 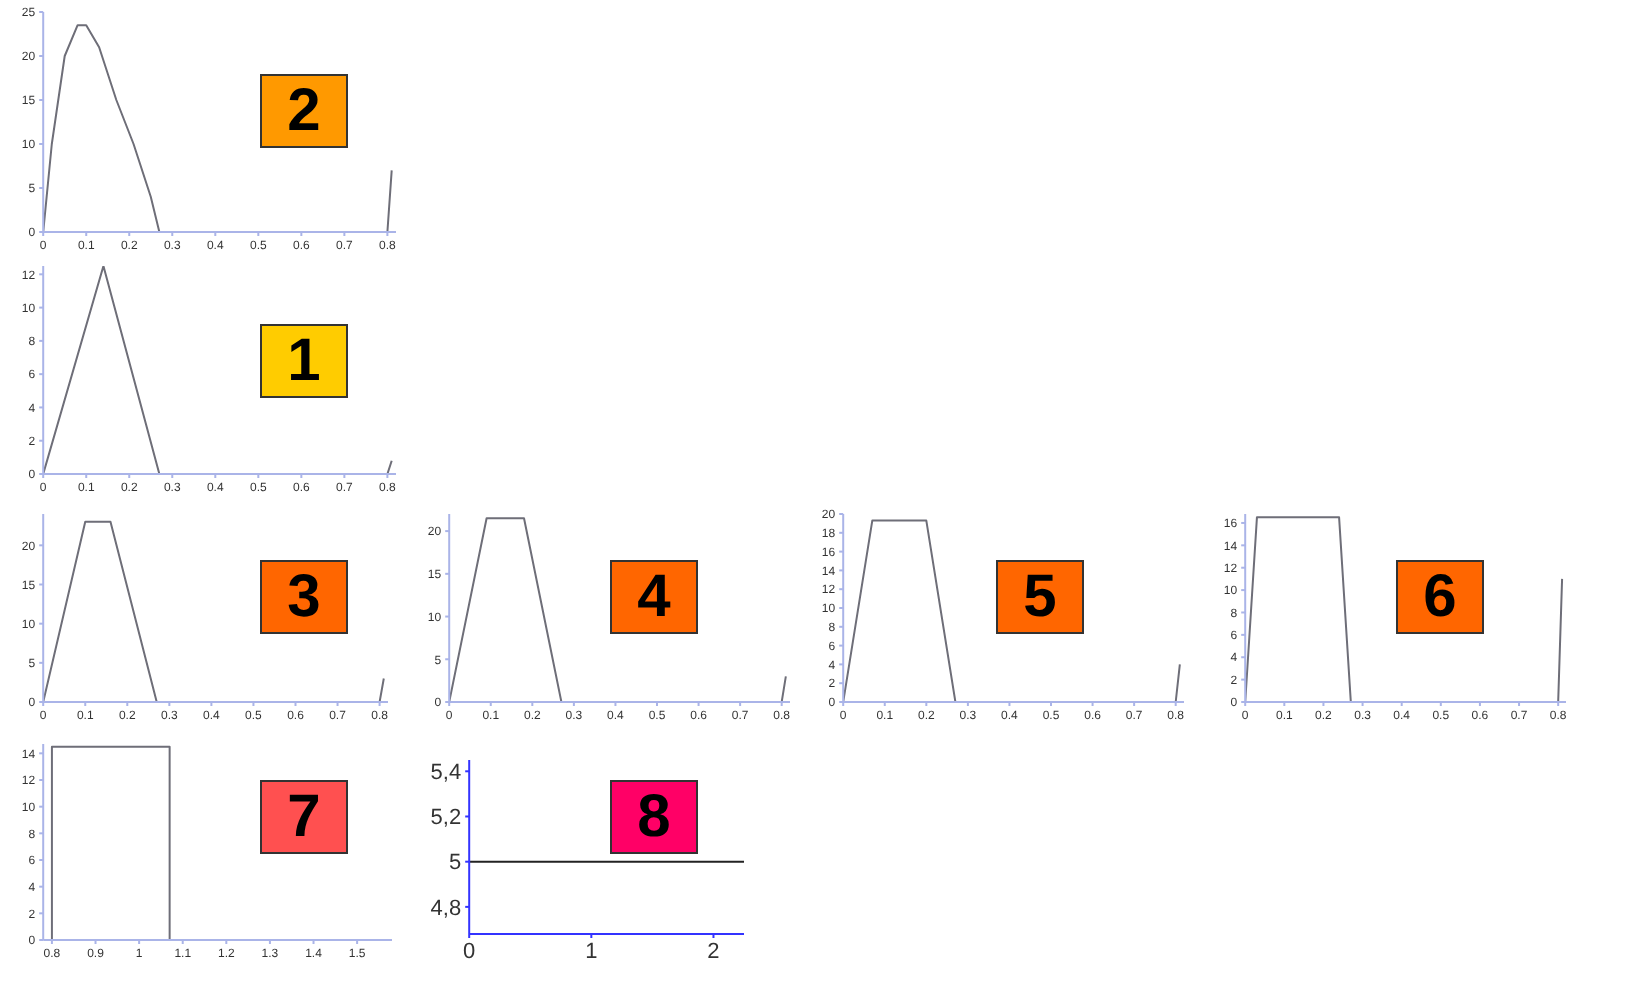 I want to click on annotation: 5, so click(x=1040, y=597).